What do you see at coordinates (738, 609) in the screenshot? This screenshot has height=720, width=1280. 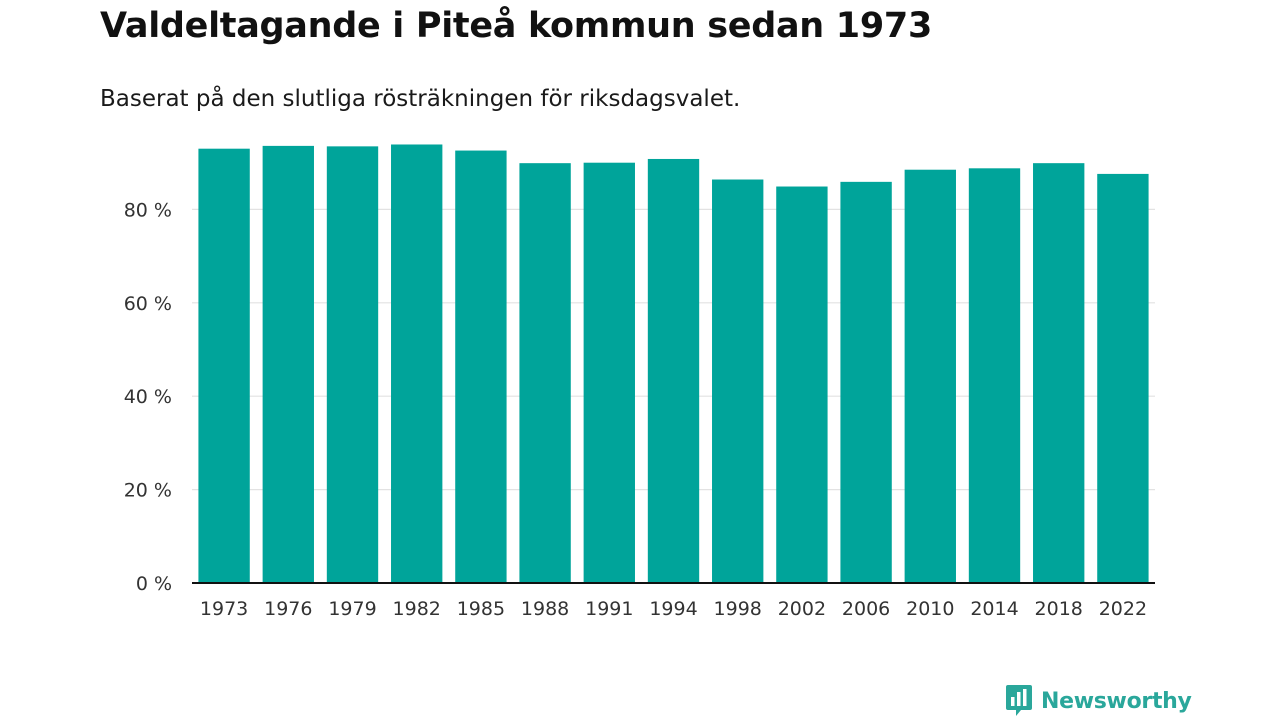 I see `x-tick-label: 1998` at bounding box center [738, 609].